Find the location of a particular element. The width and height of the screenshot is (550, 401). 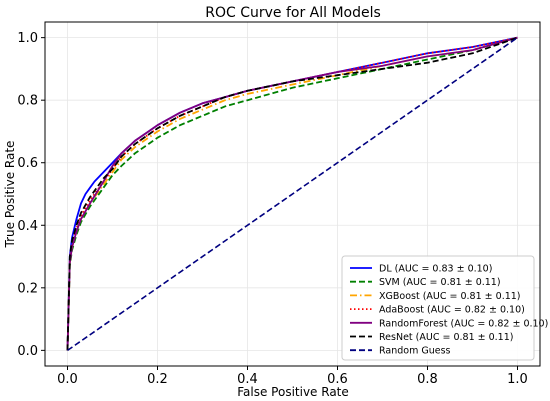

legend-box is located at coordinates (438, 308).